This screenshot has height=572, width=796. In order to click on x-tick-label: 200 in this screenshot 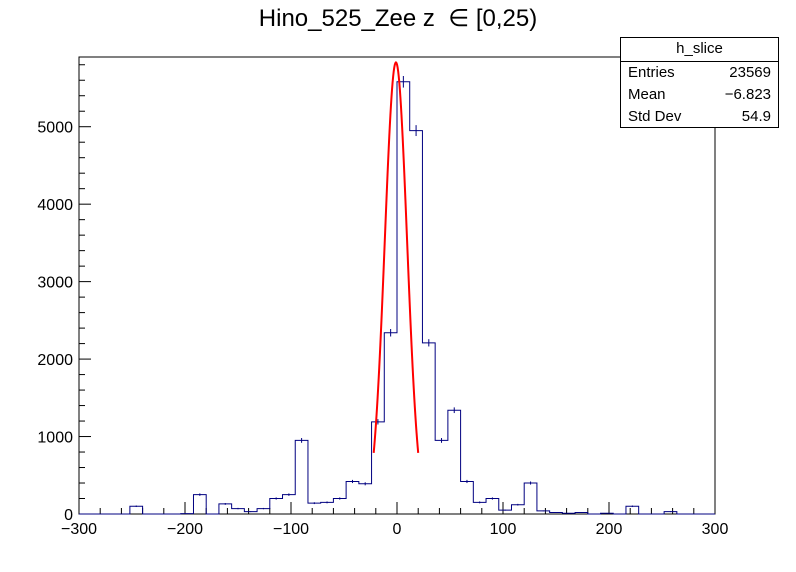, I will do `click(609, 529)`.